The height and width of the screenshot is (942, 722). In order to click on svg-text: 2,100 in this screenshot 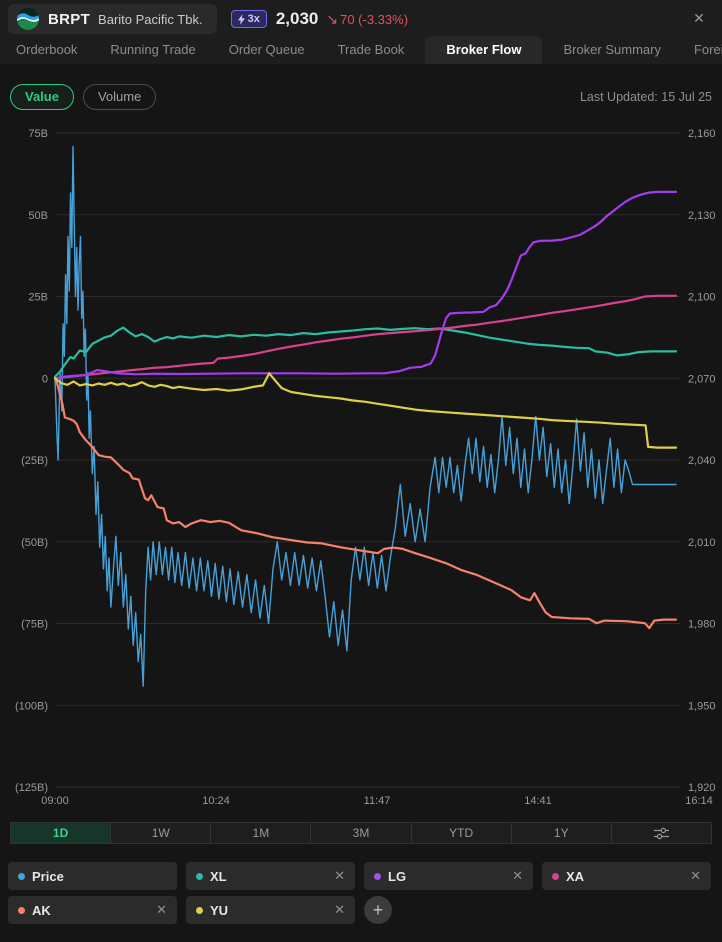, I will do `click(702, 298)`.